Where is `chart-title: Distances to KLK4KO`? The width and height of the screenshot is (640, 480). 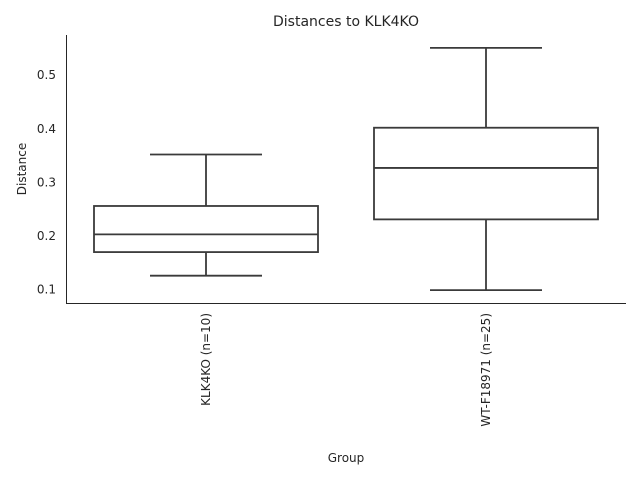 chart-title: Distances to KLK4KO is located at coordinates (346, 22).